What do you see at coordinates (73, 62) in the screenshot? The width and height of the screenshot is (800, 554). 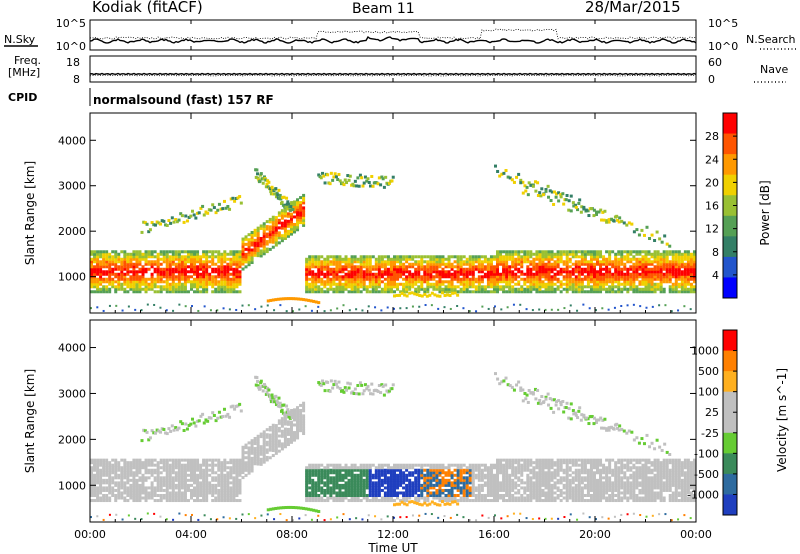 I see `freq-tick-high: 18` at bounding box center [73, 62].